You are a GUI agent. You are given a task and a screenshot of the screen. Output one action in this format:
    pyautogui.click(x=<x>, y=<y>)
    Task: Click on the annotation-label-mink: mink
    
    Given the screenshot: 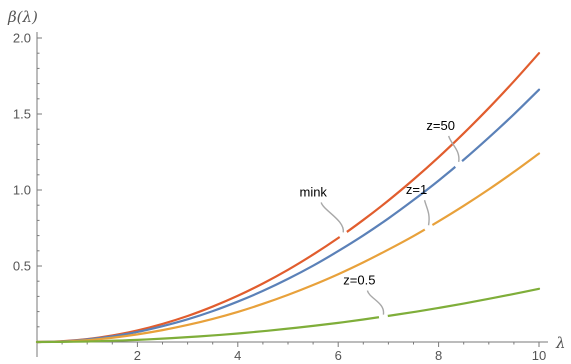 What is the action you would take?
    pyautogui.click(x=313, y=191)
    